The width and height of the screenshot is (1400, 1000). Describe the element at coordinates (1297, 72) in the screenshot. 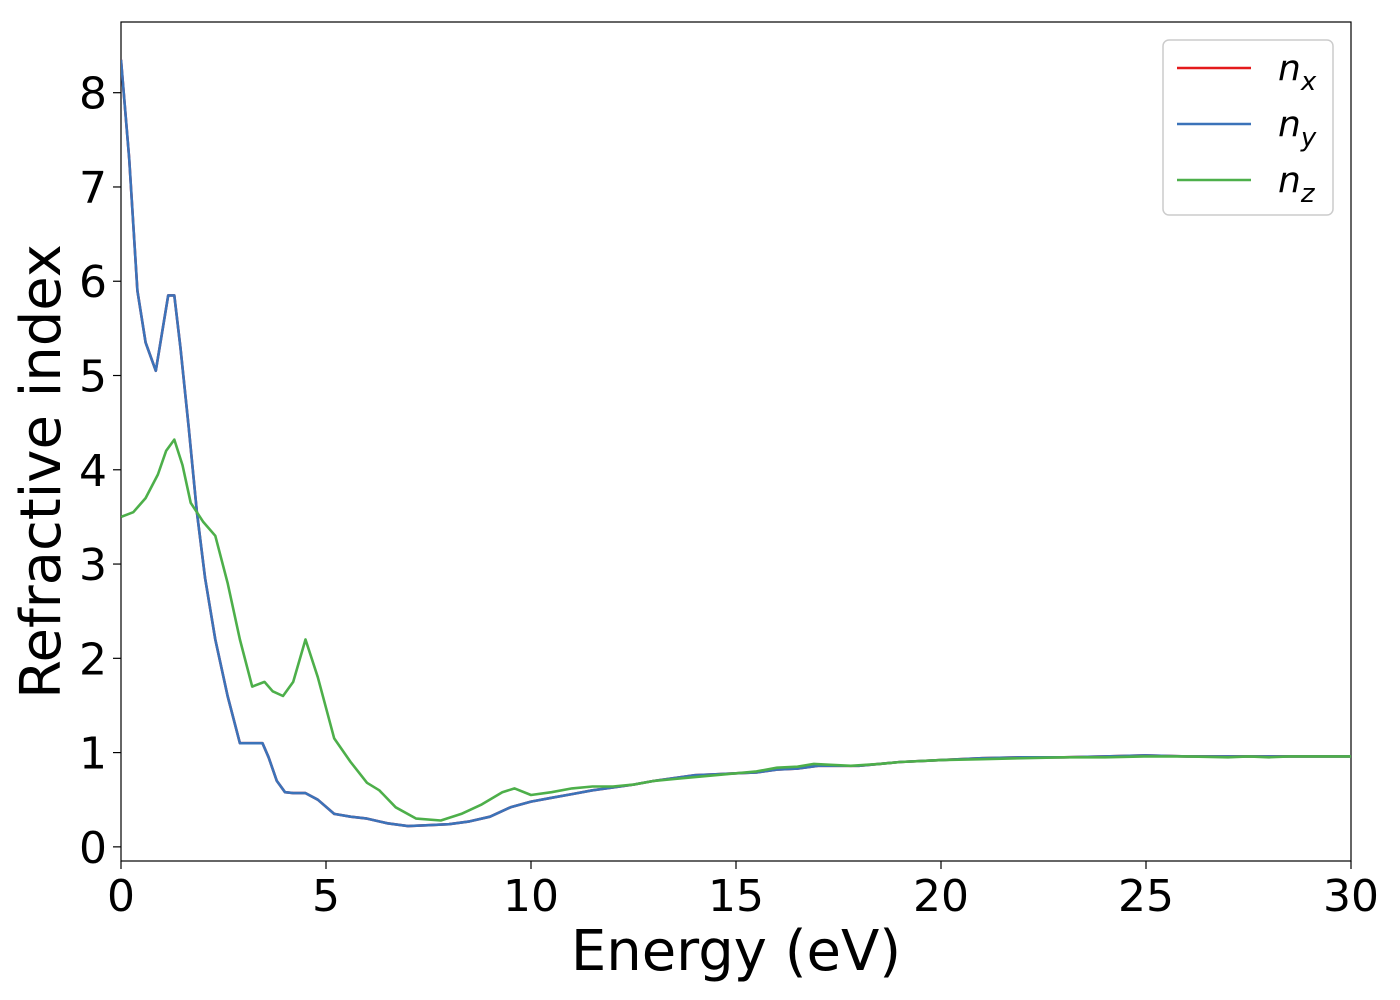

I see `legend-label-x: nx` at that location.